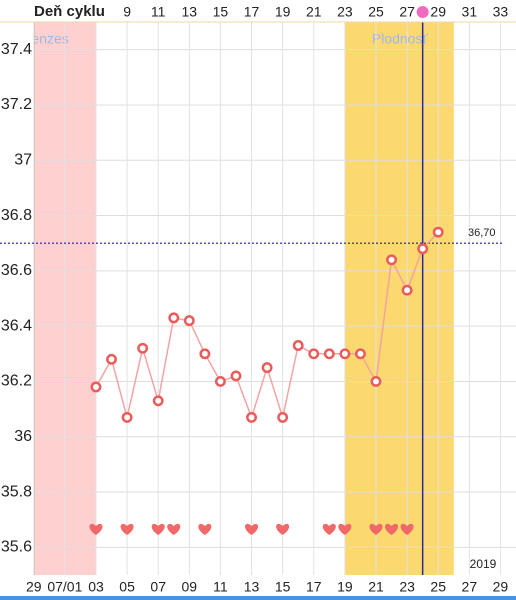 This screenshot has width=516, height=600. I want to click on phase-label: Menzes, so click(44, 39).